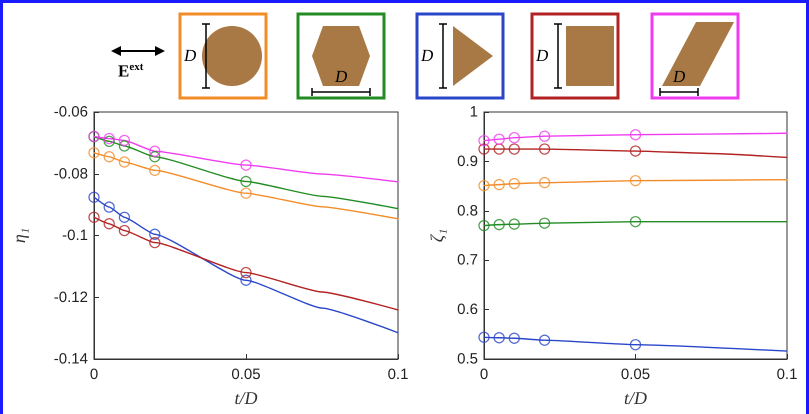  What do you see at coordinates (474, 112) in the screenshot?
I see `y-tick-label: 1` at bounding box center [474, 112].